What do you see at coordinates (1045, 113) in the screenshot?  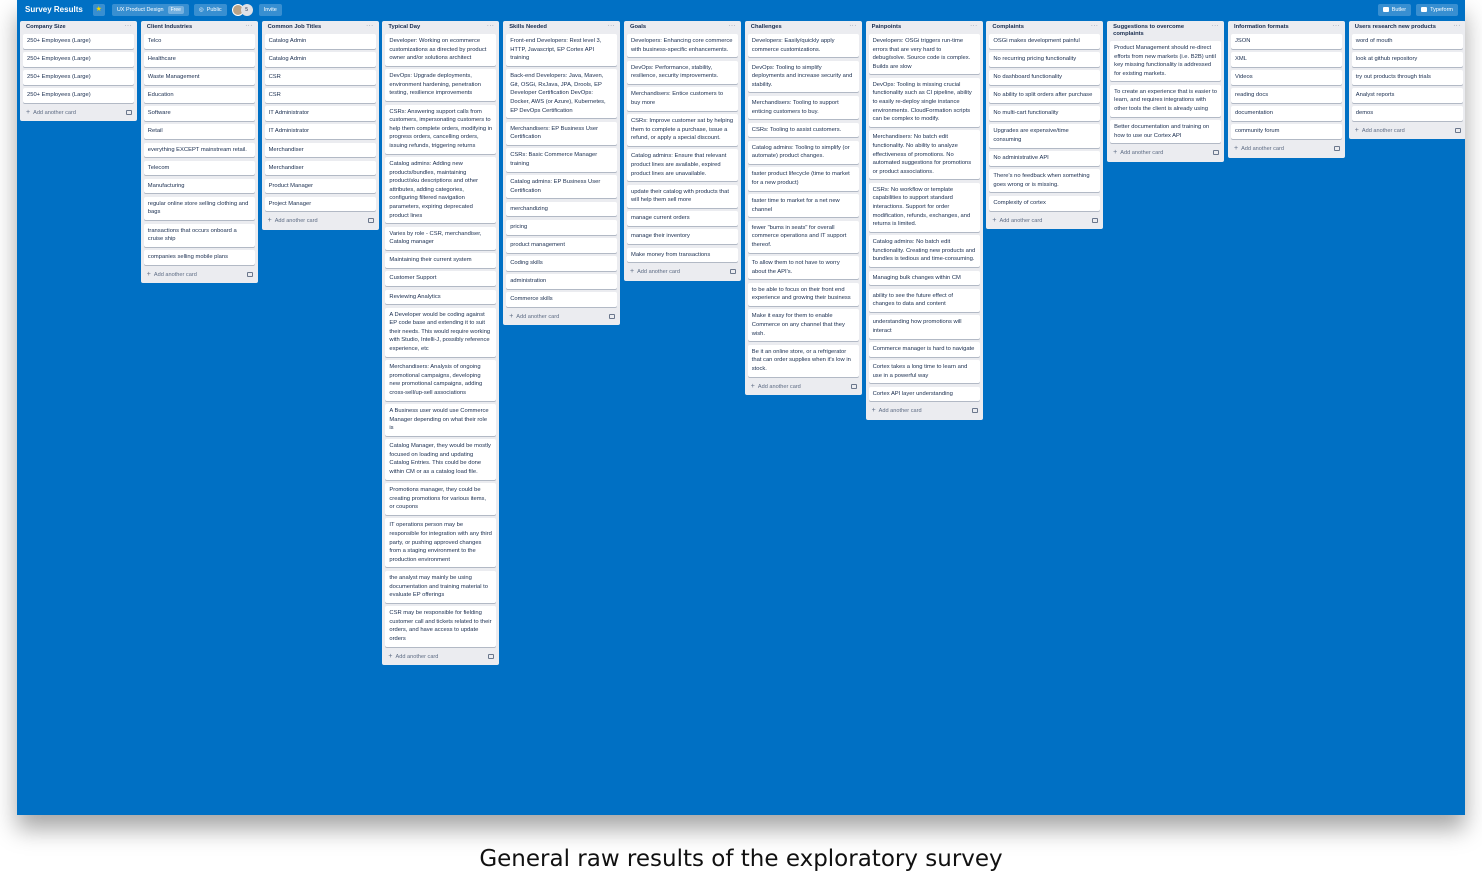 I see `card: No multi-cart functionality` at bounding box center [1045, 113].